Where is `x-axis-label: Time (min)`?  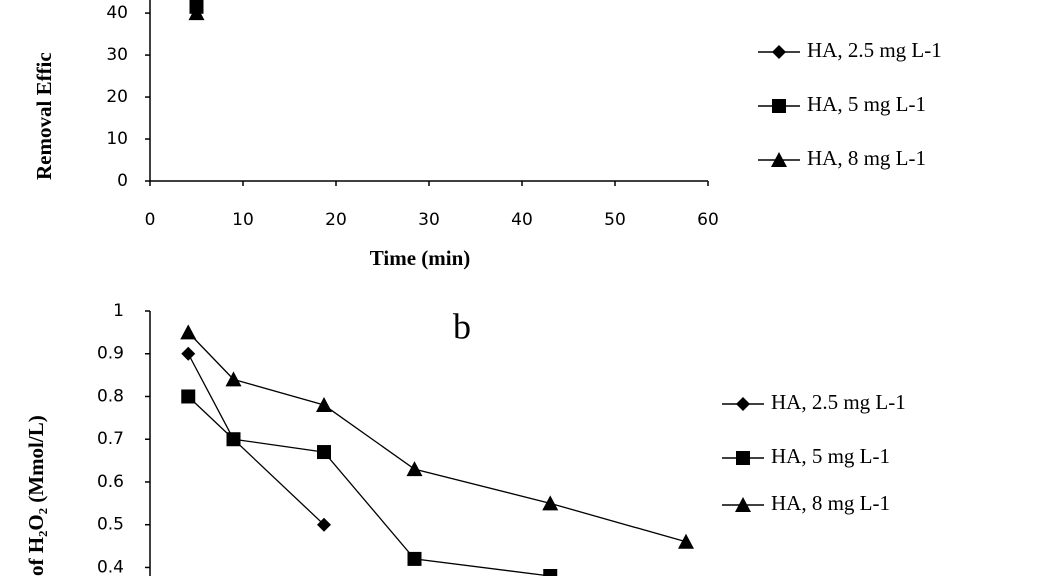 x-axis-label: Time (min) is located at coordinates (420, 258).